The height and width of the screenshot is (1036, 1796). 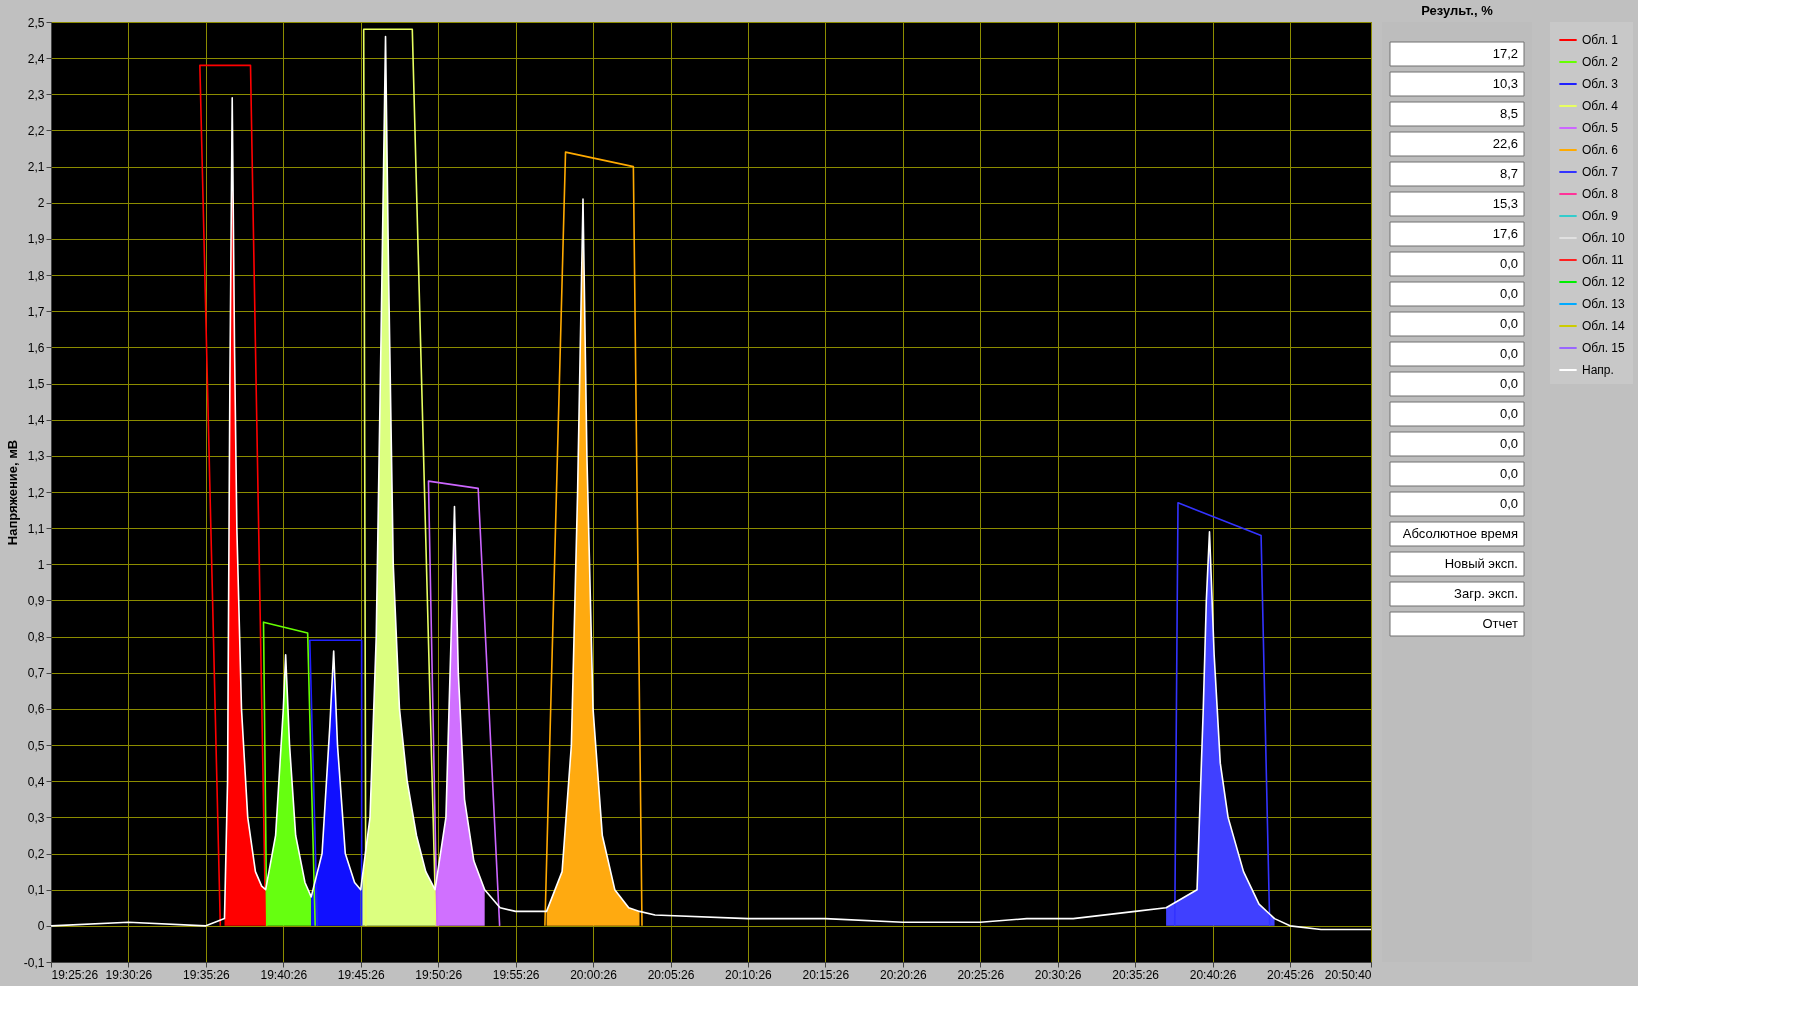 What do you see at coordinates (36, 528) in the screenshot?
I see `y-tick-label: 1,1` at bounding box center [36, 528].